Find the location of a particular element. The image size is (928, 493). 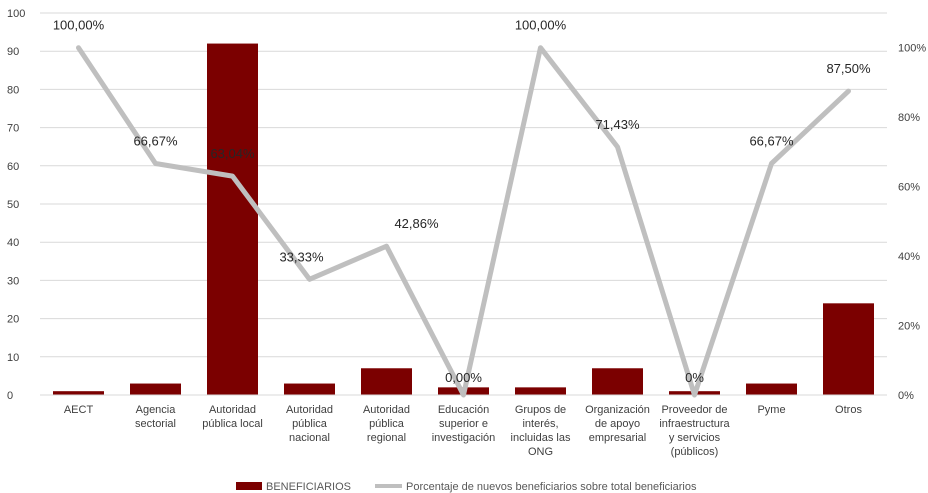

right-tick-label: 100% is located at coordinates (912, 49).